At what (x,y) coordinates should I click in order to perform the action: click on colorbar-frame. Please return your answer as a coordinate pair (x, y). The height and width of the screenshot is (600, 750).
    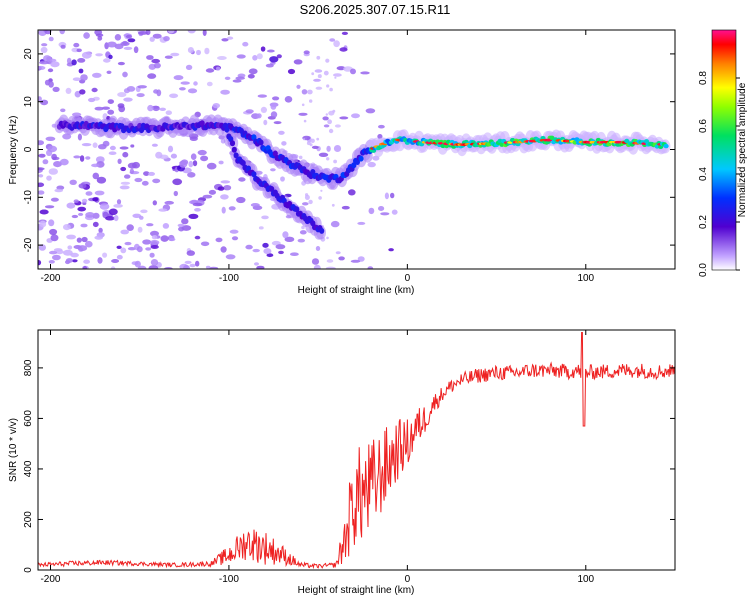
    Looking at the image, I should click on (724, 150).